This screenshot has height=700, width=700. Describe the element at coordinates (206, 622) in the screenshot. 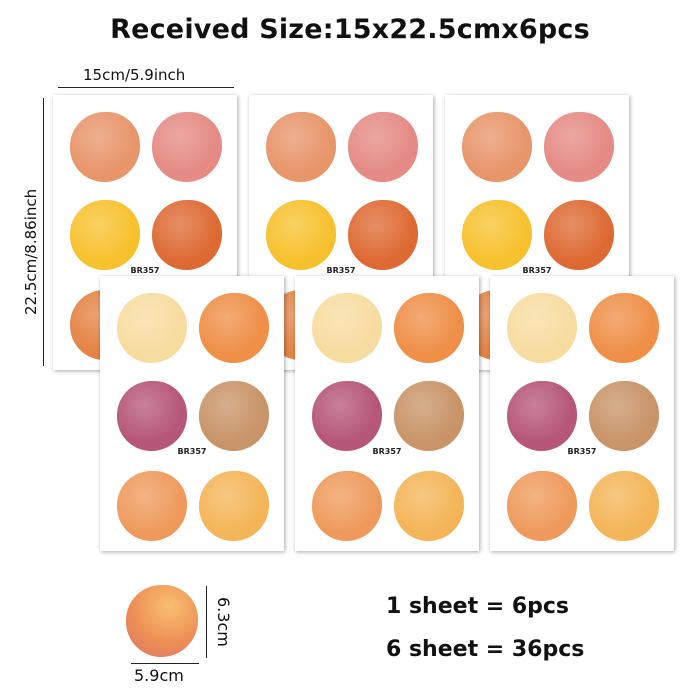

I see `sticker-height-arrow` at that location.